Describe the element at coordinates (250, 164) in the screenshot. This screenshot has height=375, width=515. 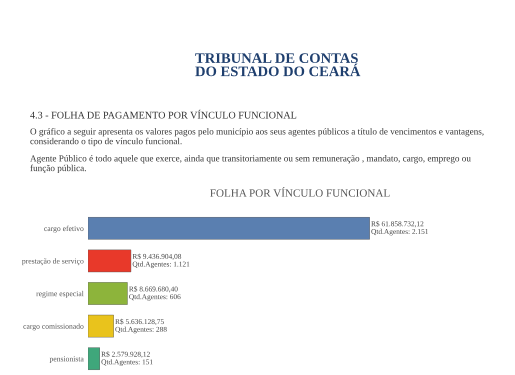
I see `text: Agente Público é todo aquele que exerce, ainda que transitoriamente ou sem remuneração , mandato, cargo, emprego ou função pública.` at that location.